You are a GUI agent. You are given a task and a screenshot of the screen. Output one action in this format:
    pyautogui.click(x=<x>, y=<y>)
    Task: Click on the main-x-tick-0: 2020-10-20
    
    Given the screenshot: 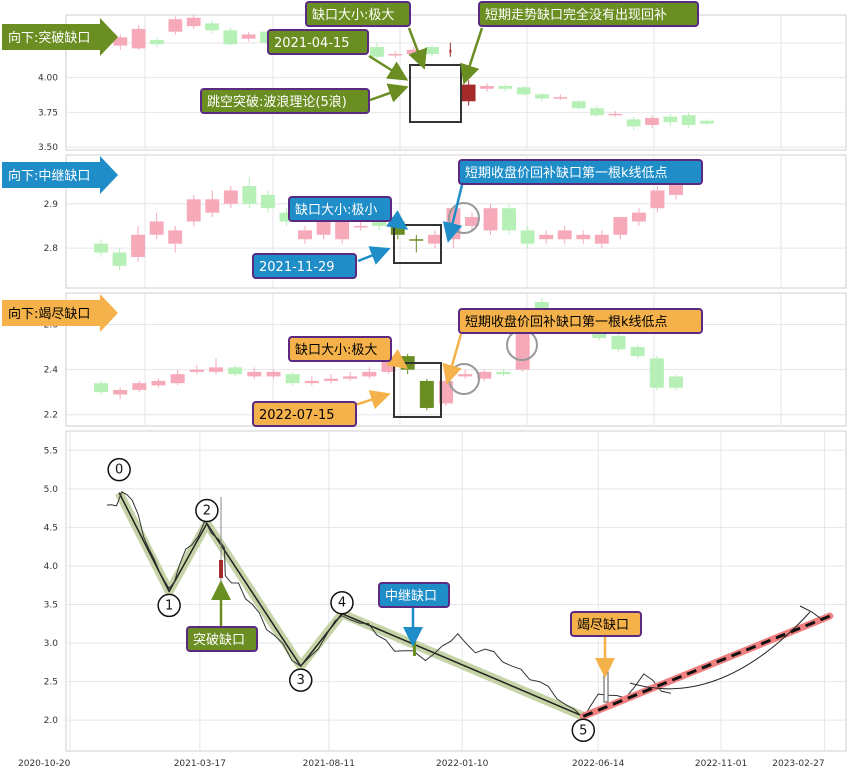 What is the action you would take?
    pyautogui.click(x=44, y=764)
    